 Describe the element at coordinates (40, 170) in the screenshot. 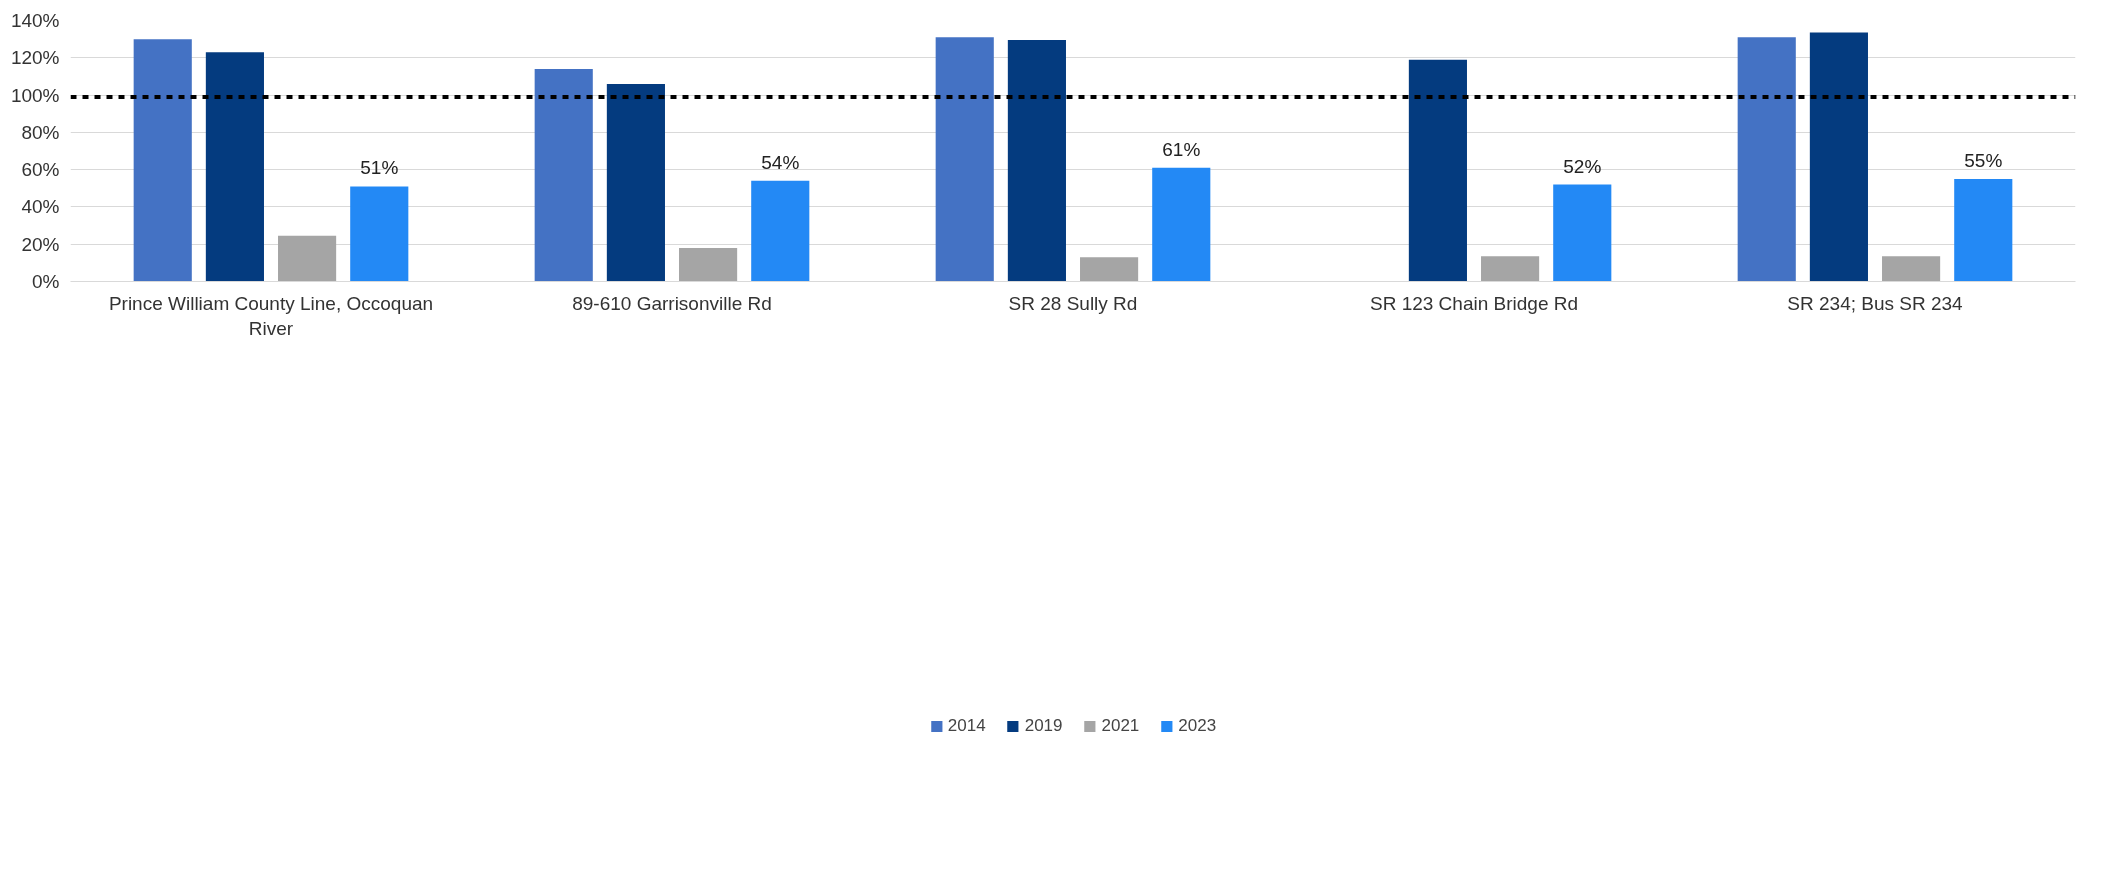

I see `y-tick-label: 60%` at that location.